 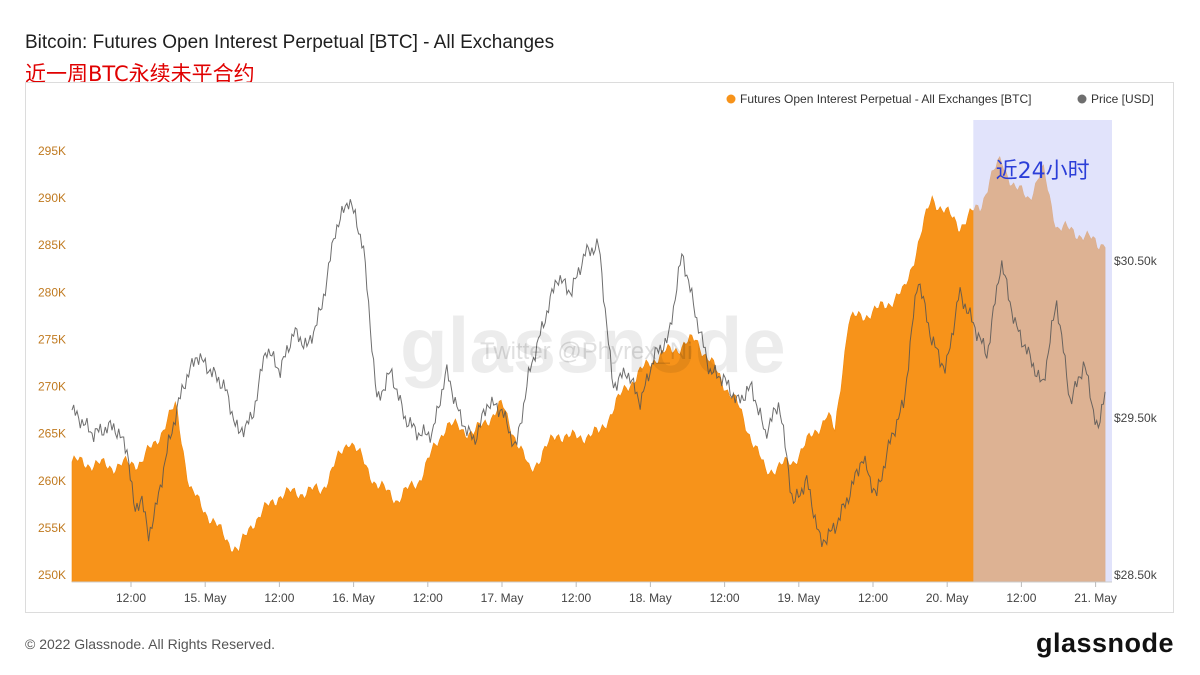 I want to click on y-left-tick-label: 290K, so click(x=52, y=198).